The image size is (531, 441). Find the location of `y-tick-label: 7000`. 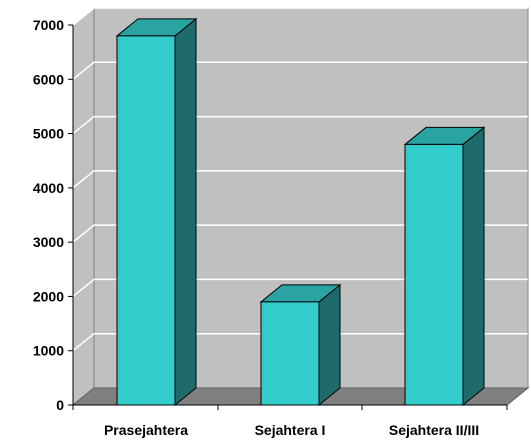

y-tick-label: 7000 is located at coordinates (48, 25).